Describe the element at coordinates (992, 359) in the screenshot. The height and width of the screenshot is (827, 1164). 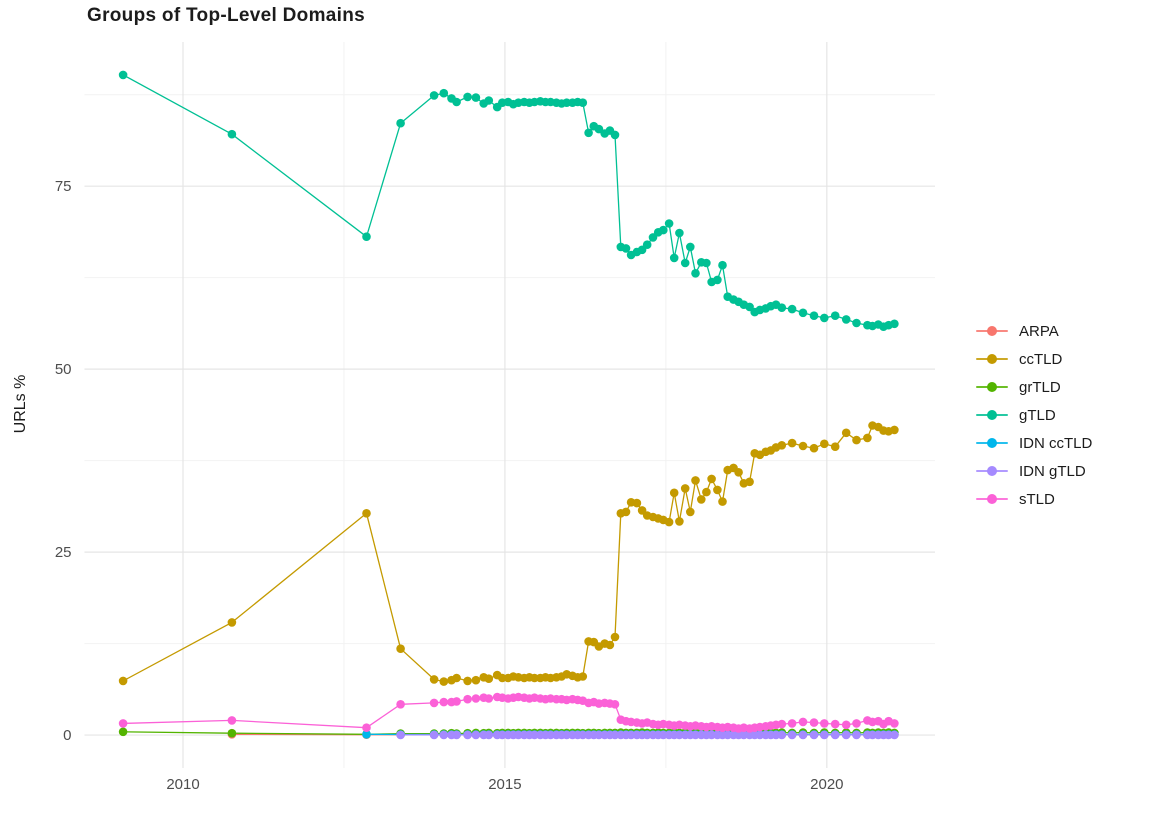
I see `legend-key-cctld-icon` at that location.